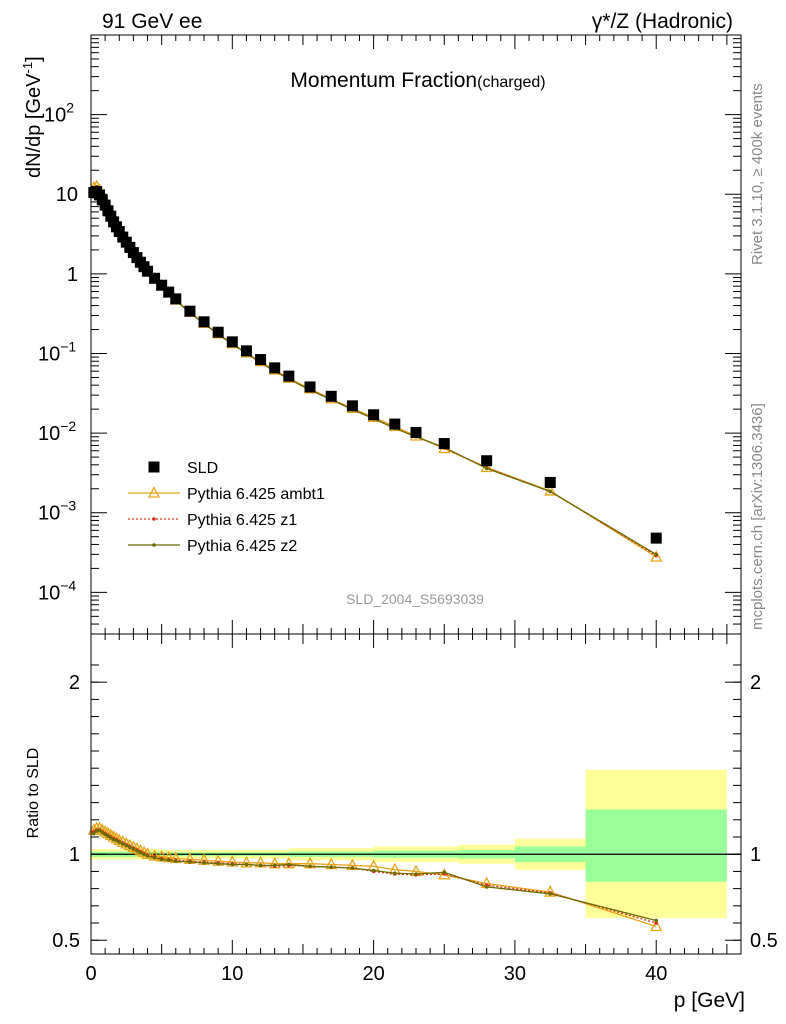 This screenshot has height=1024, width=786. I want to click on main-ytick-label-3: 10⁻¹, so click(57, 351).